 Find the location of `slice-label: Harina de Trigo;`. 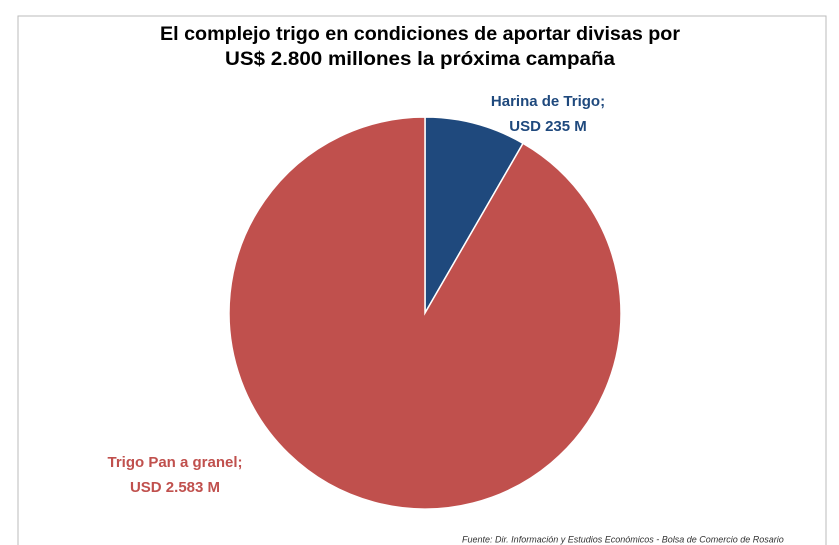

slice-label: Harina de Trigo; is located at coordinates (548, 101).